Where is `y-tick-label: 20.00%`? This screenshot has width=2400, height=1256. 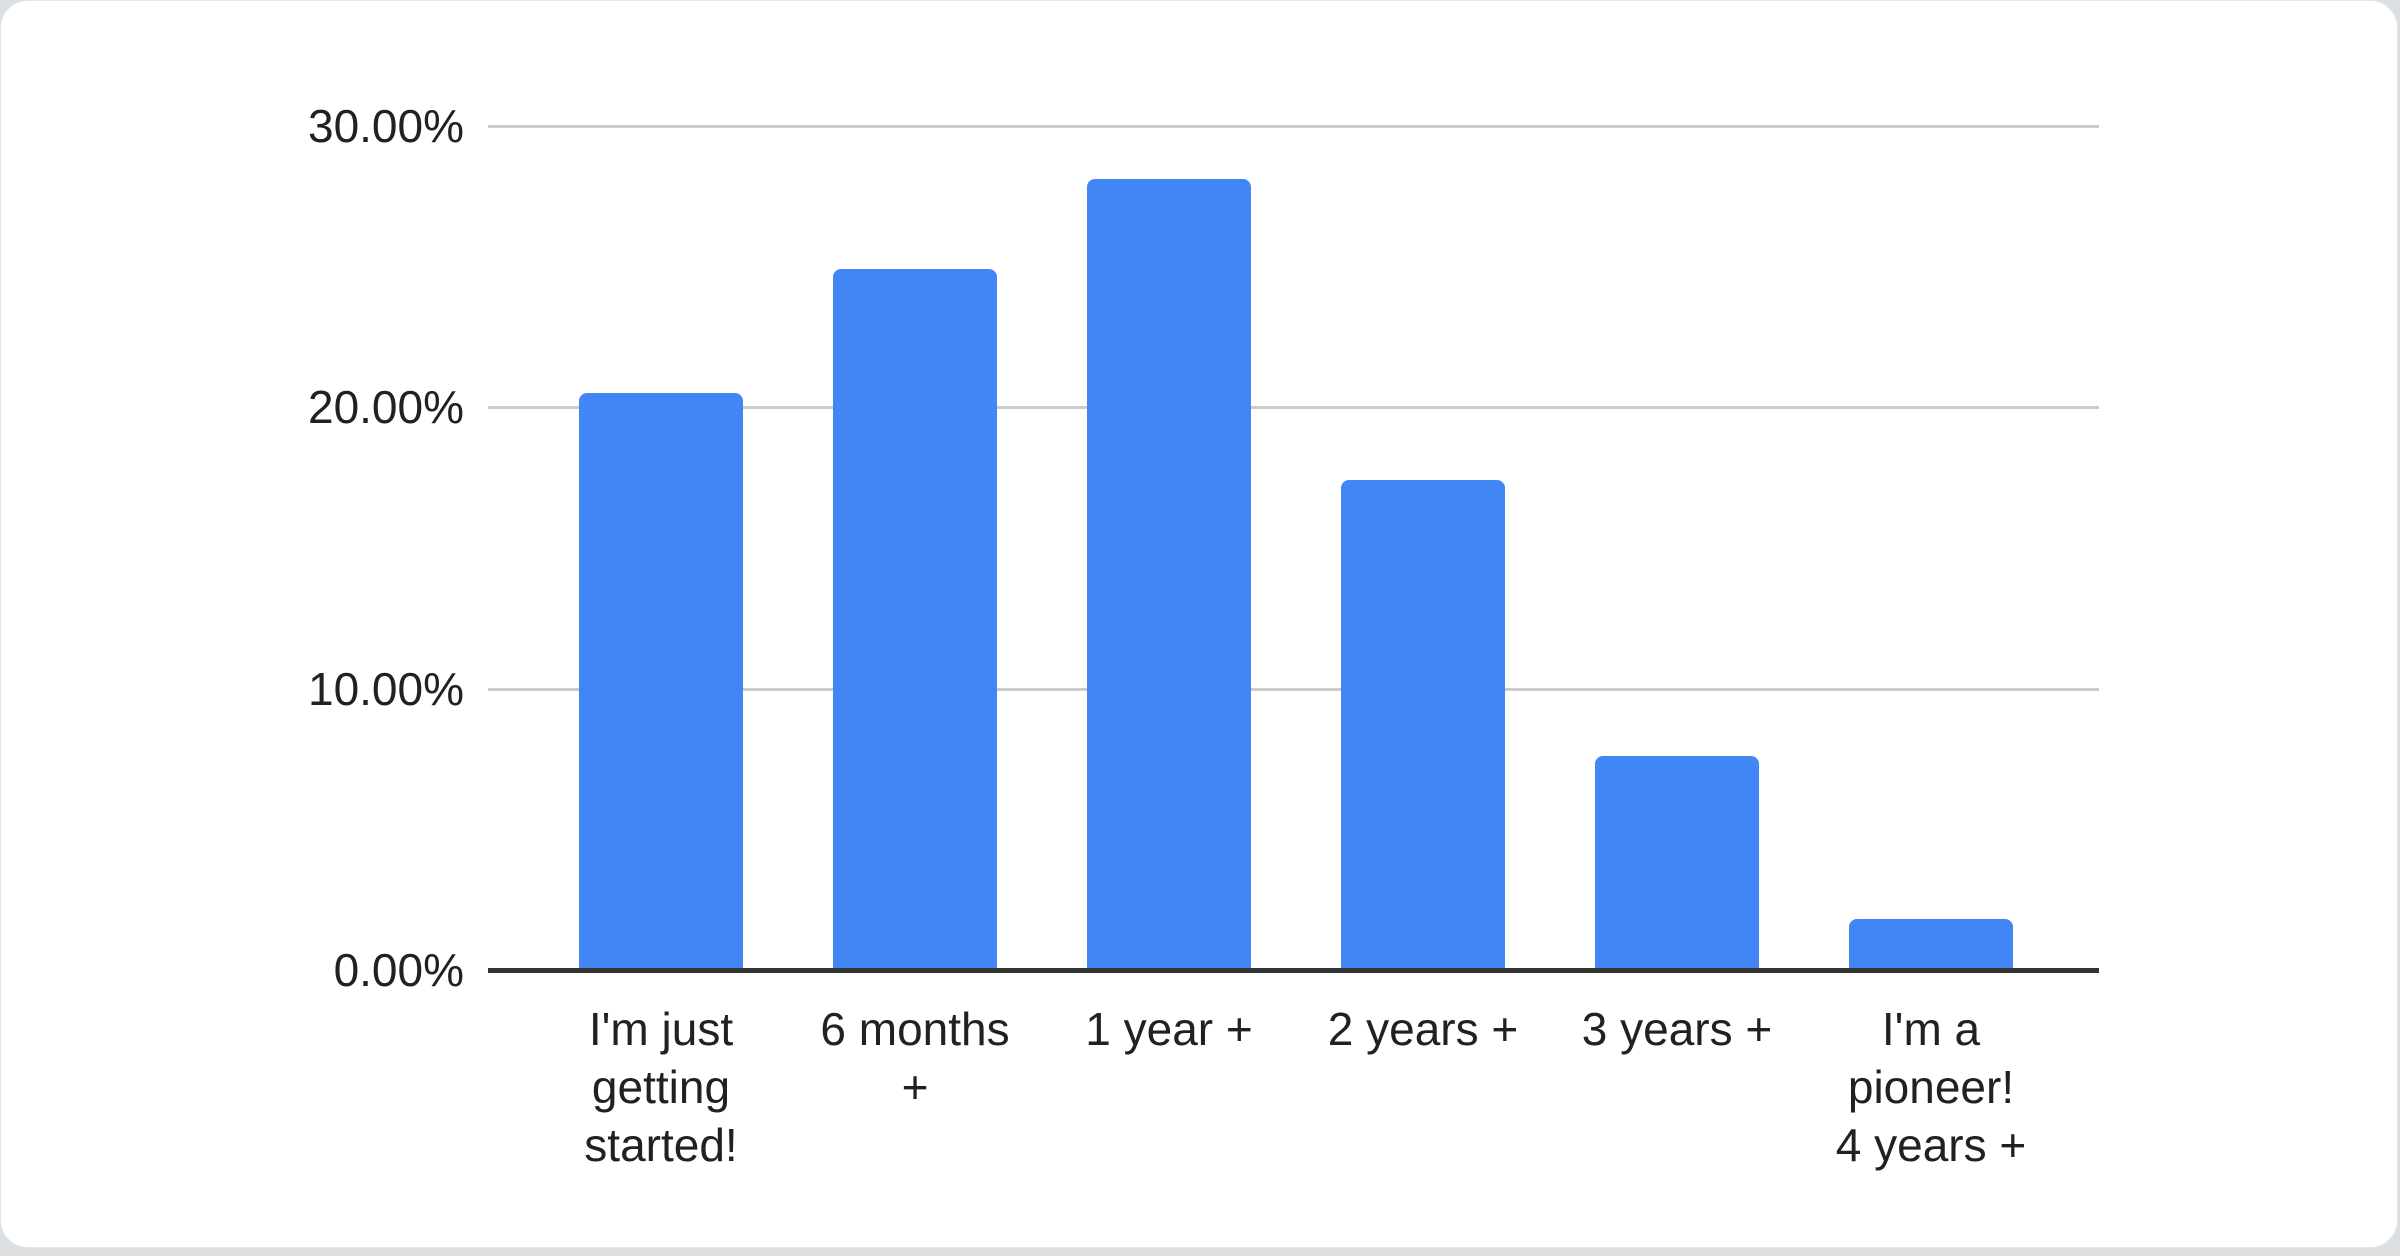 y-tick-label: 20.00% is located at coordinates (385, 407).